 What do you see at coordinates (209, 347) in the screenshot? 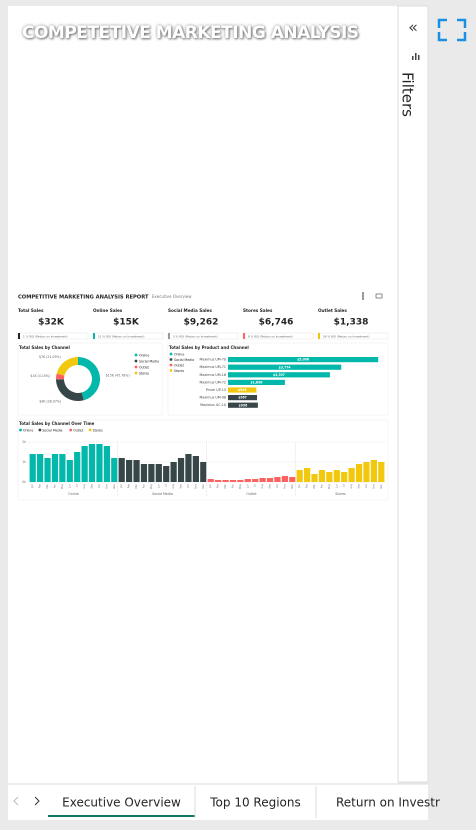
I see `chart-title: Total Sales by Product and Channel` at bounding box center [209, 347].